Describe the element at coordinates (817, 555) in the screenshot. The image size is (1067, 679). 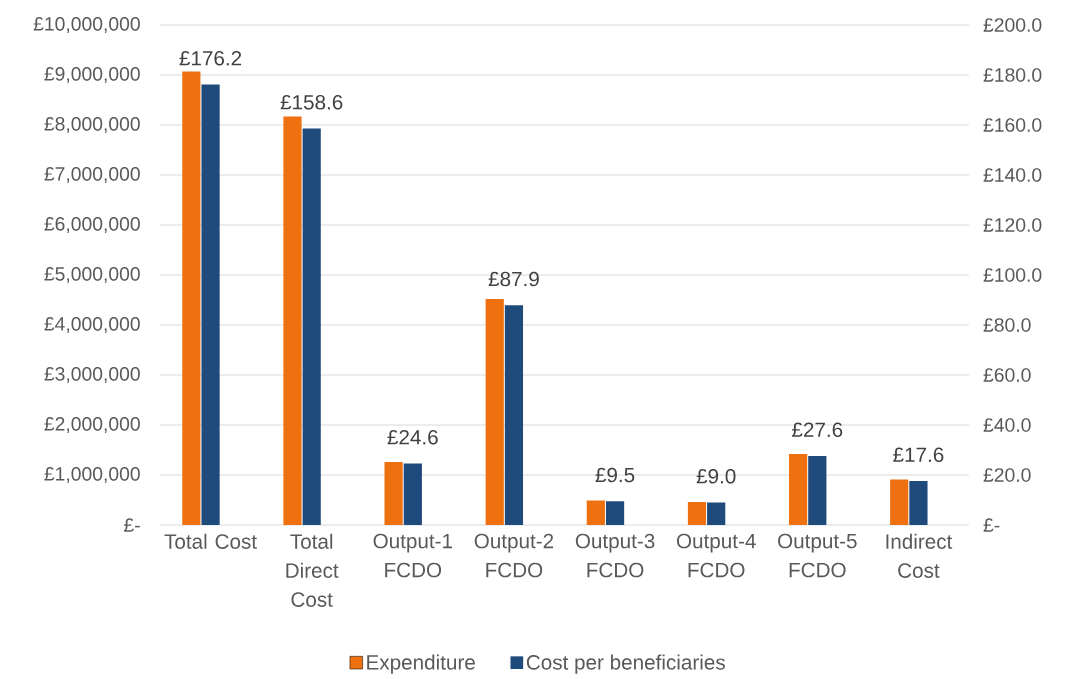
I see `x-tick-label: Output-5 FCDO` at that location.